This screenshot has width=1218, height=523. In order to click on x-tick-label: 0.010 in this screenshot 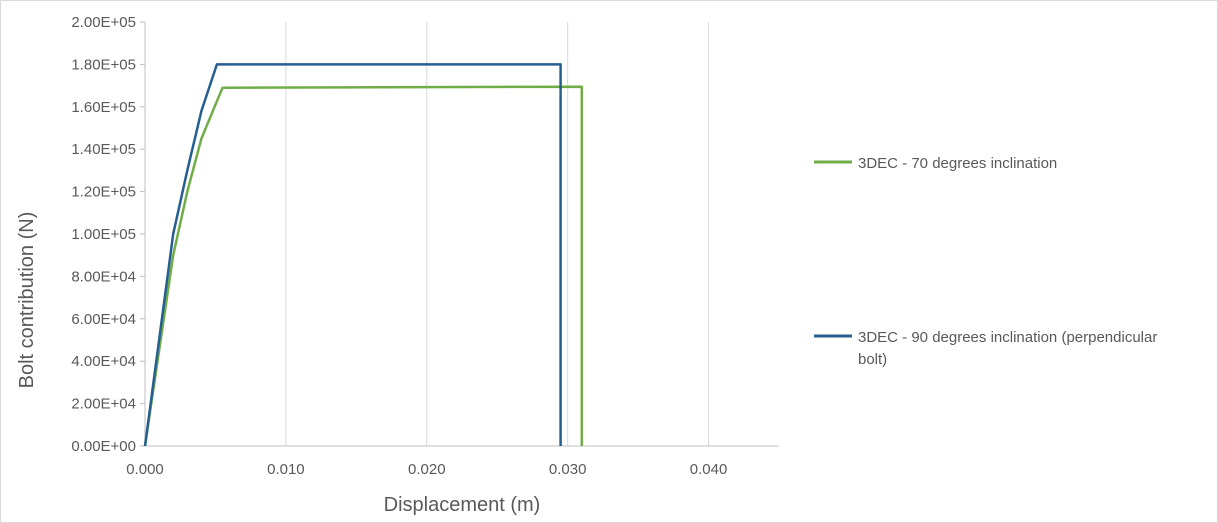, I will do `click(286, 469)`.